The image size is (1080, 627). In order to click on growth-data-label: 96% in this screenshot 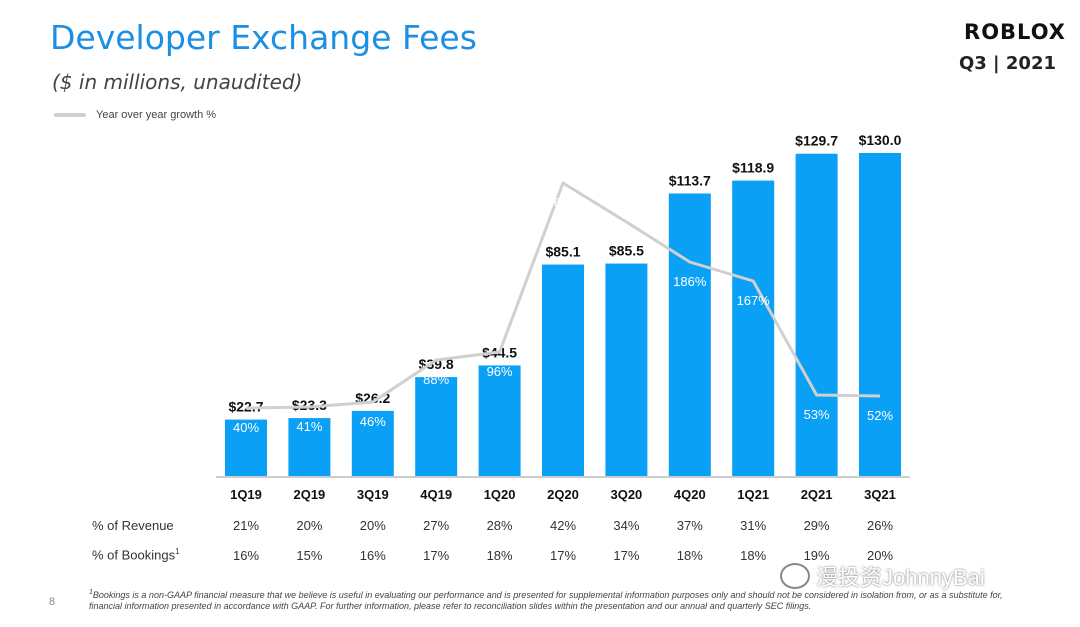, I will do `click(500, 371)`.